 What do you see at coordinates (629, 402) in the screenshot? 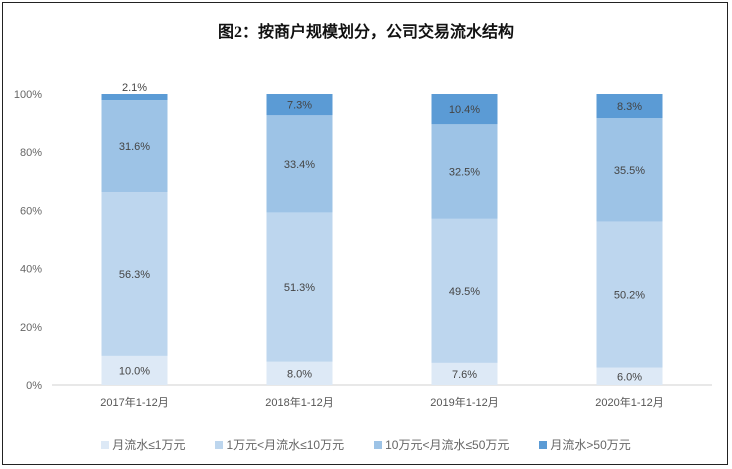
I see `x-tick-label: 2020年1-12月` at bounding box center [629, 402].